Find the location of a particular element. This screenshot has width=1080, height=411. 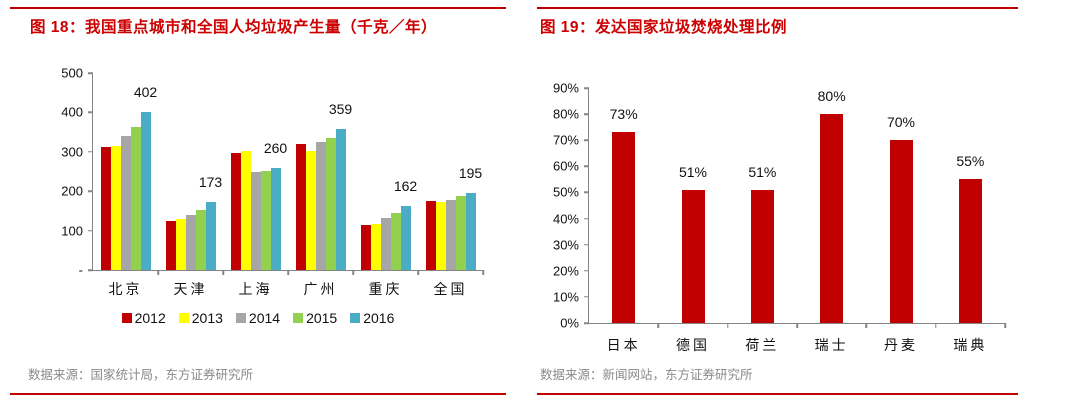

y-axis-tick-label: 30% is located at coordinates (565, 245).